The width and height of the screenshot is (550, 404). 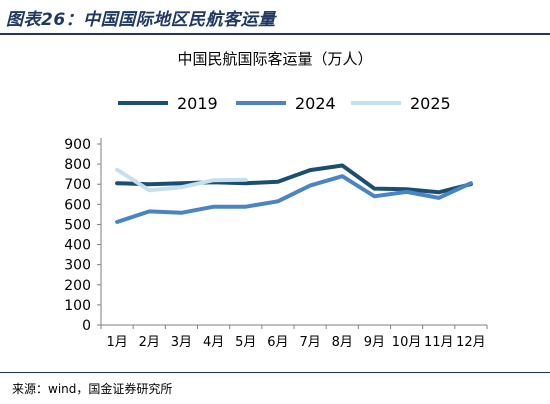 What do you see at coordinates (86, 326) in the screenshot?
I see `y-tick-label: 0` at bounding box center [86, 326].